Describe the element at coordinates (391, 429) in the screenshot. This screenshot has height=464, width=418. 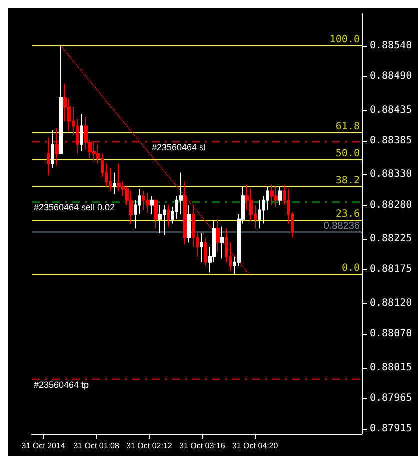
I see `y-tick-label: 0.87915` at that location.